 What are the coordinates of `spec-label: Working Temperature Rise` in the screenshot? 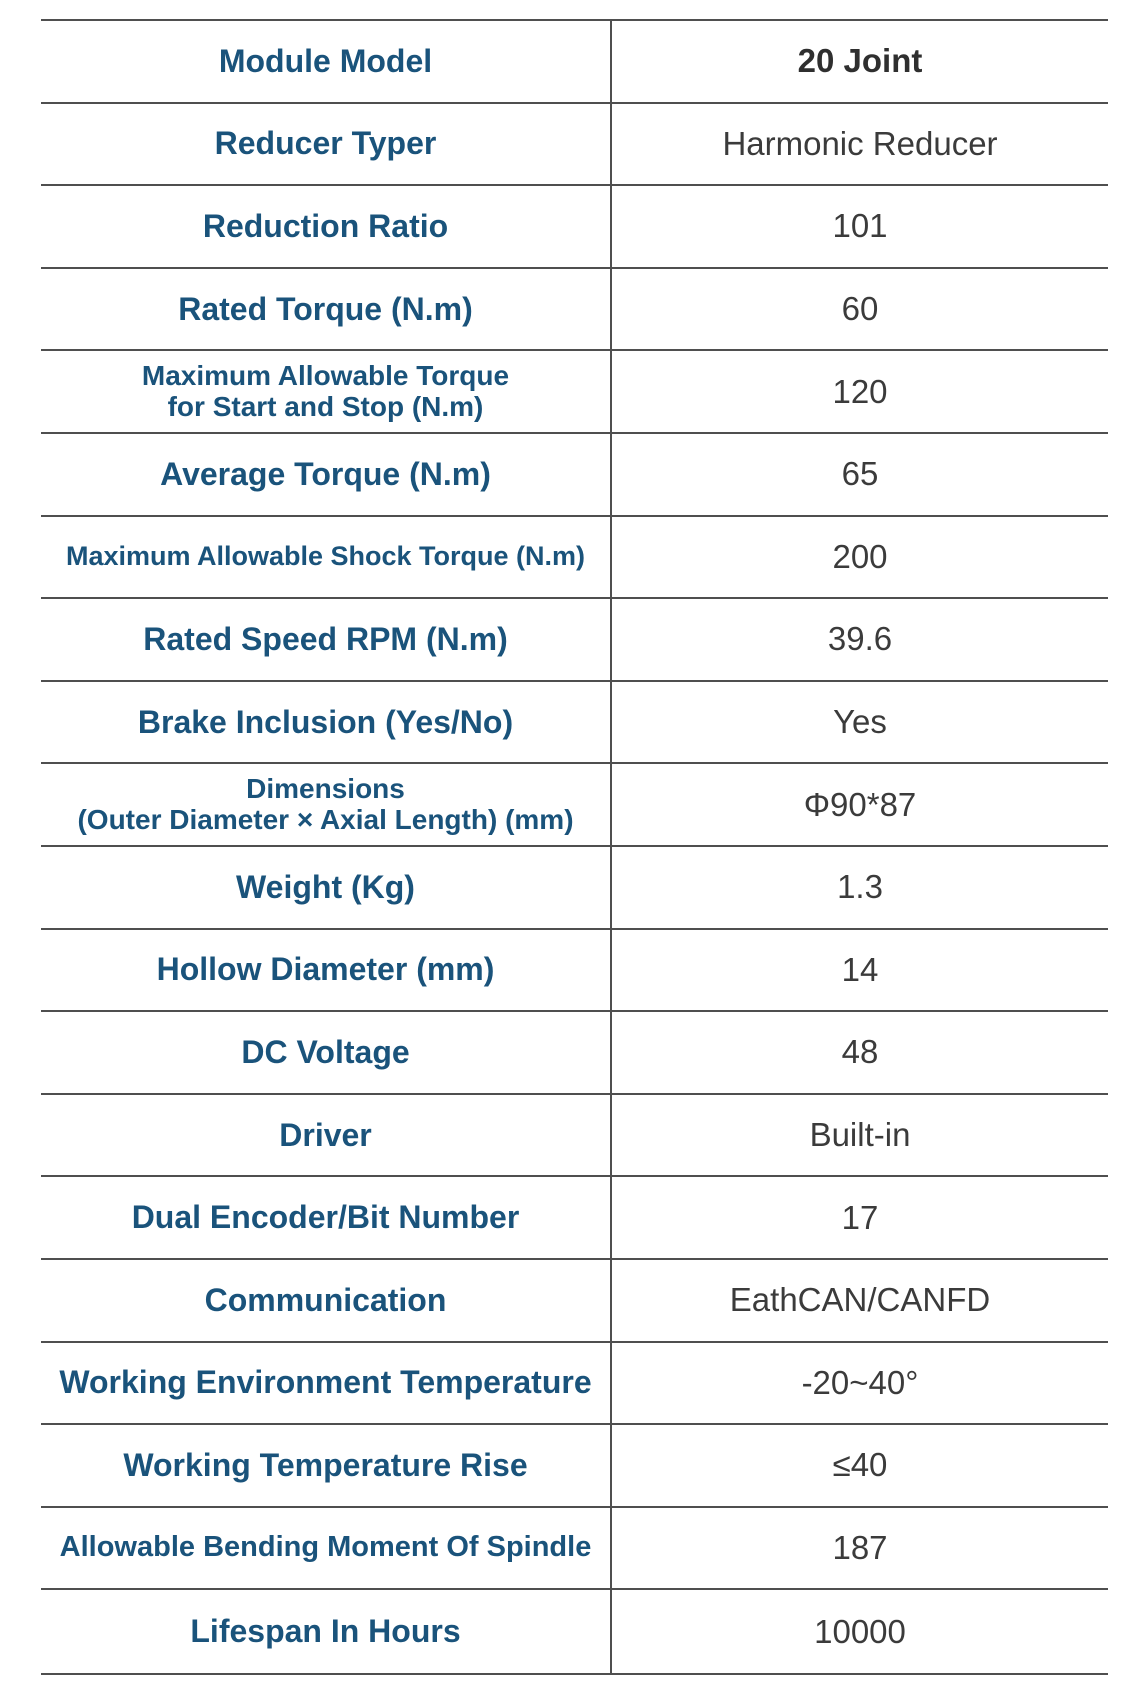 It's located at (326, 1465).